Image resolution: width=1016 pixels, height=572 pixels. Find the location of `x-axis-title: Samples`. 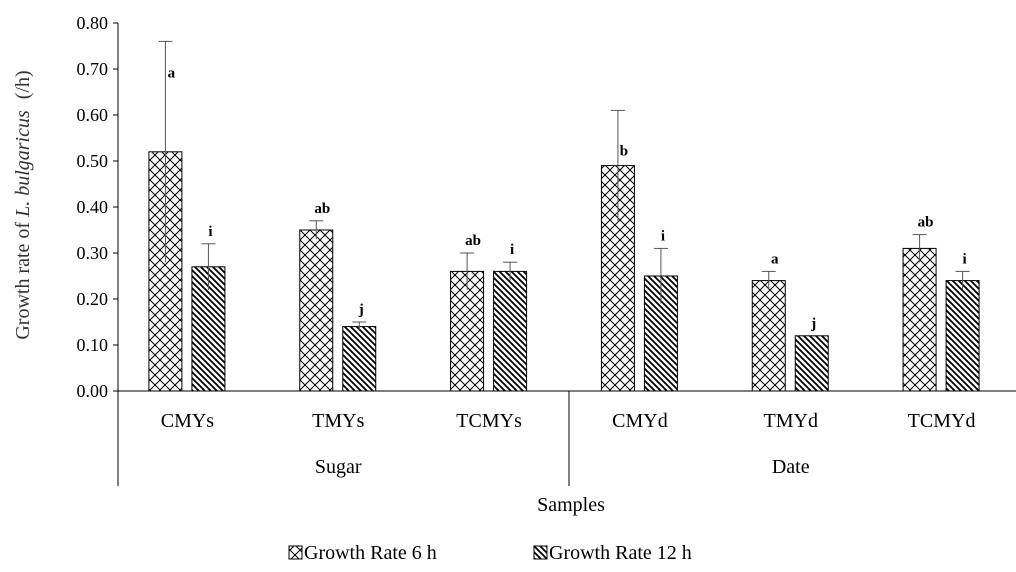

x-axis-title: Samples is located at coordinates (571, 505).